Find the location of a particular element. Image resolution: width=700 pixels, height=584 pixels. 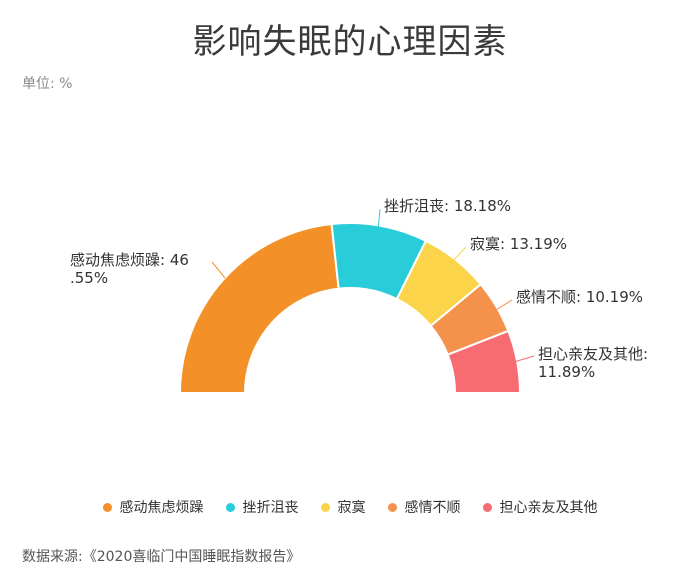

legend-item-2: 挫折沮丧 is located at coordinates (262, 507).